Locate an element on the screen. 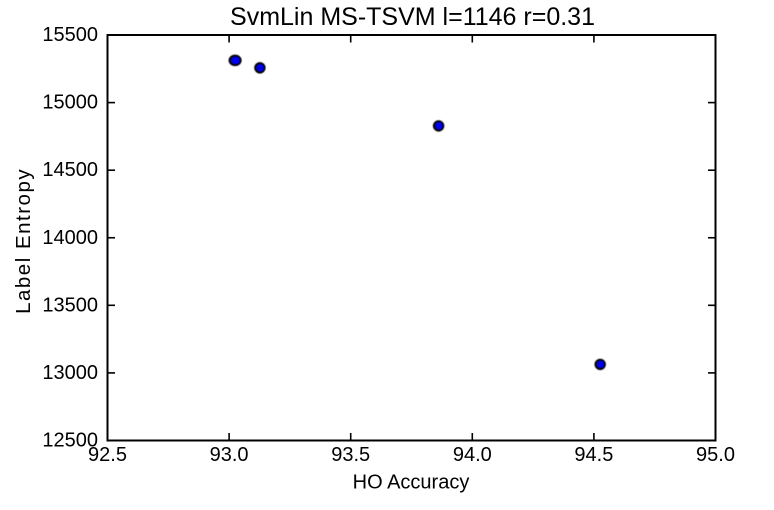  svg-text: 94.0 is located at coordinates (472, 455).